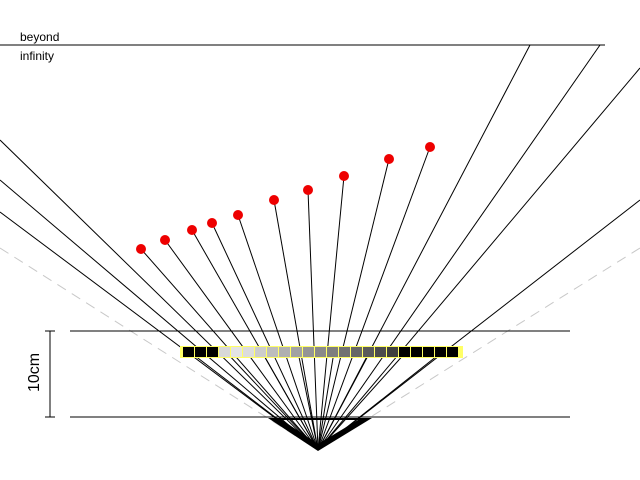 This screenshot has width=640, height=480. What do you see at coordinates (39, 37) in the screenshot?
I see `horizon-label-beyond: beyond` at bounding box center [39, 37].